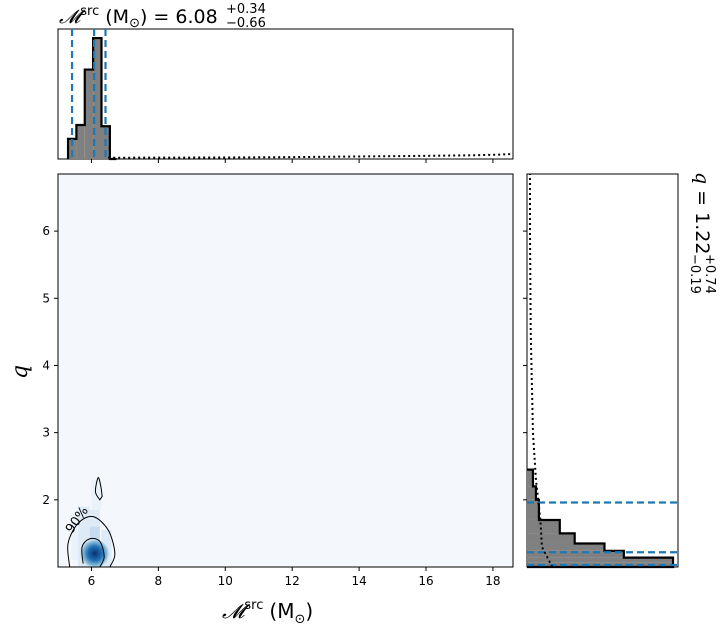 The height and width of the screenshot is (636, 726). What do you see at coordinates (702, 222) in the screenshot?
I see `right-title-value: = 1.22` at bounding box center [702, 222].